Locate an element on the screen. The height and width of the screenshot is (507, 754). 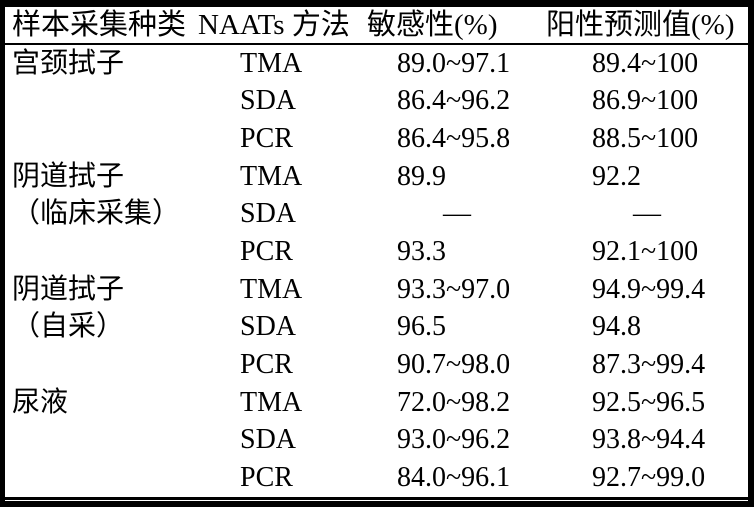
cell-text: 94.8 is located at coordinates (616, 327).